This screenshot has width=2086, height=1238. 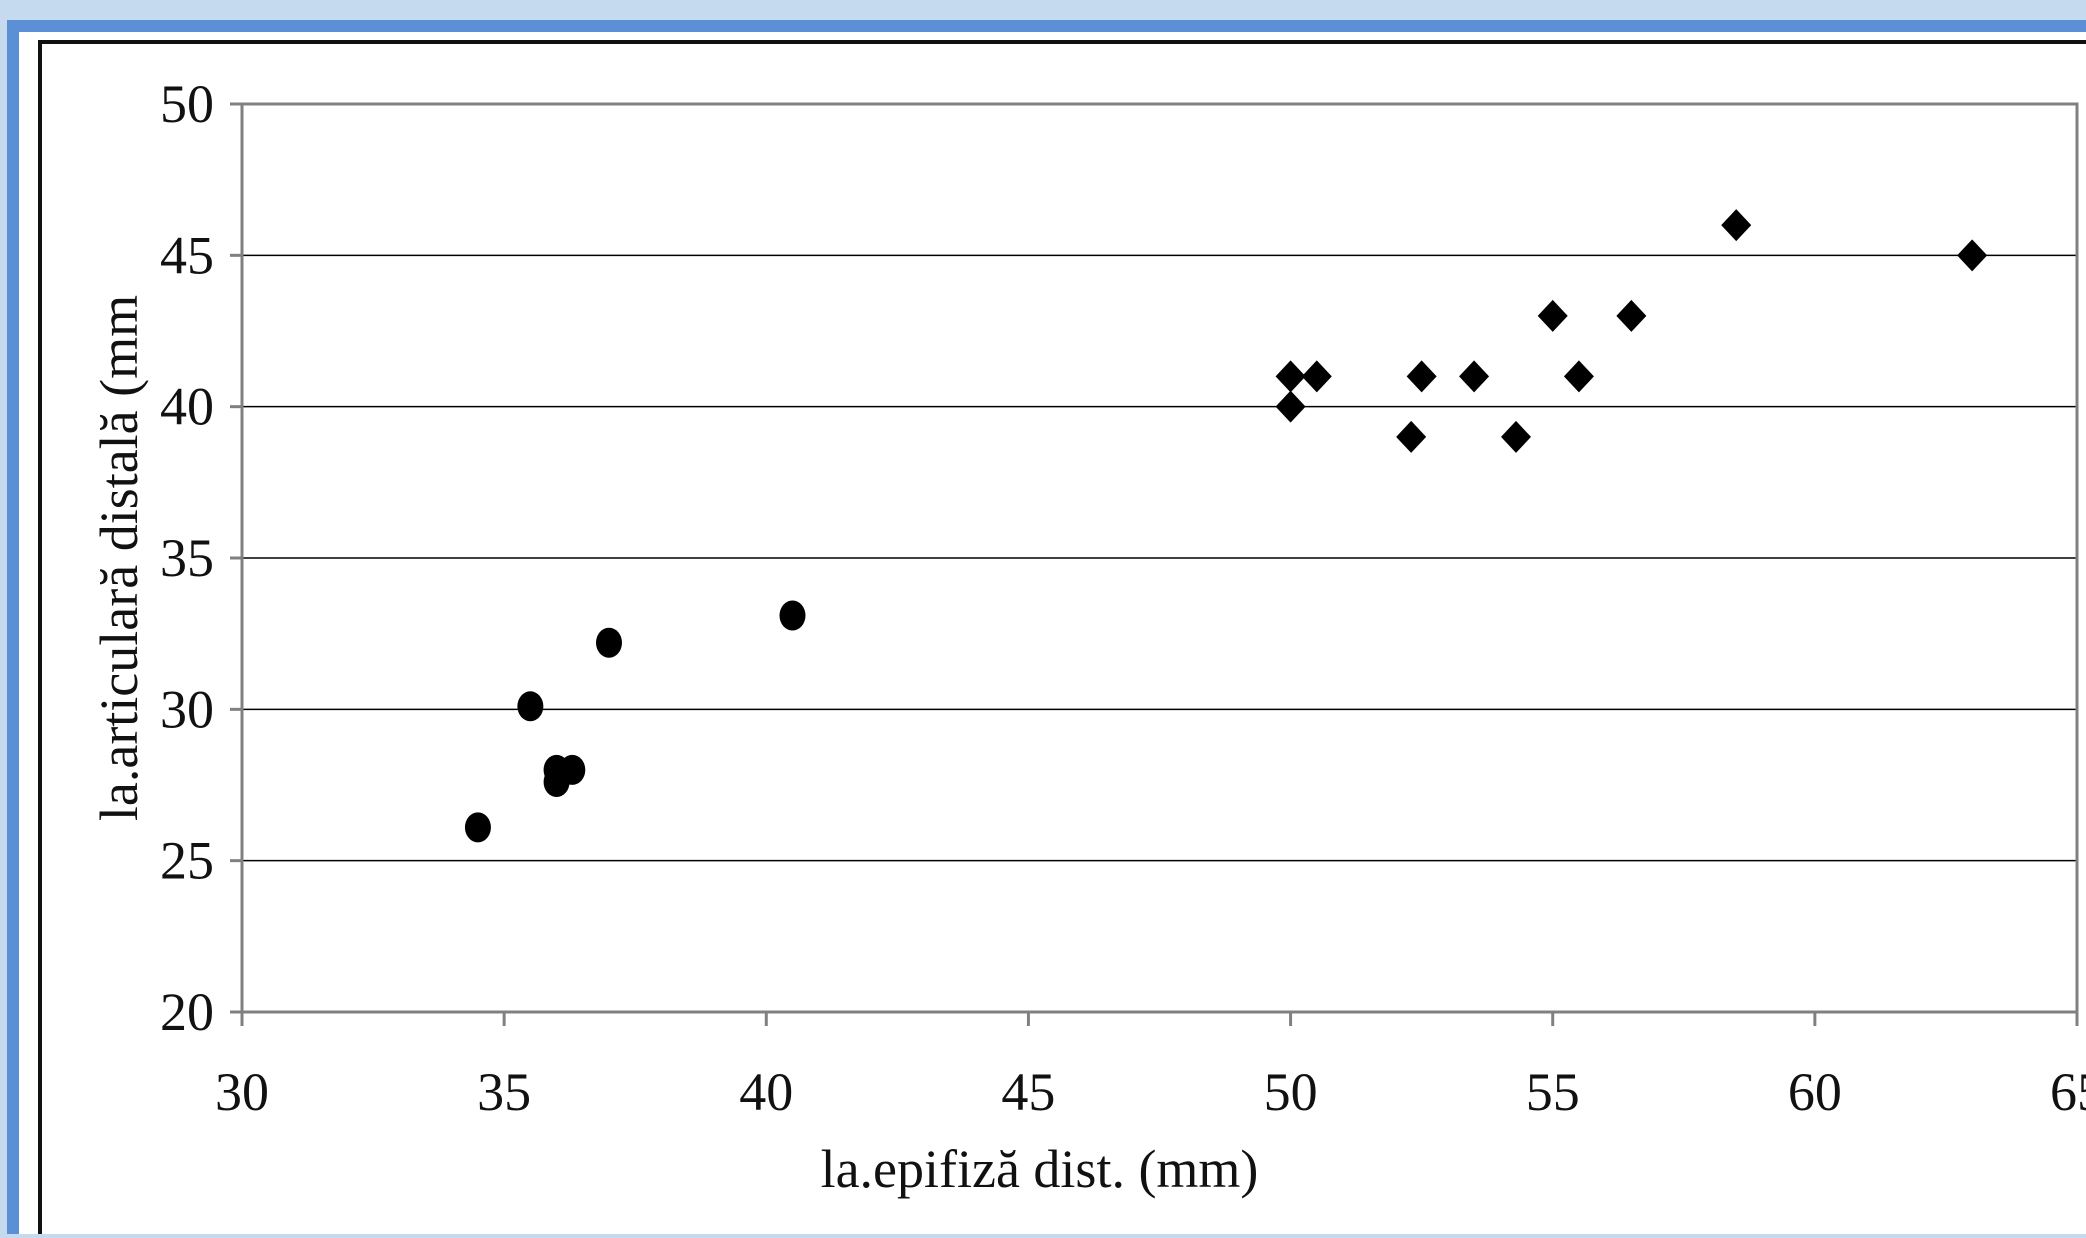 What do you see at coordinates (187, 407) in the screenshot?
I see `y-tick-label: 40` at bounding box center [187, 407].